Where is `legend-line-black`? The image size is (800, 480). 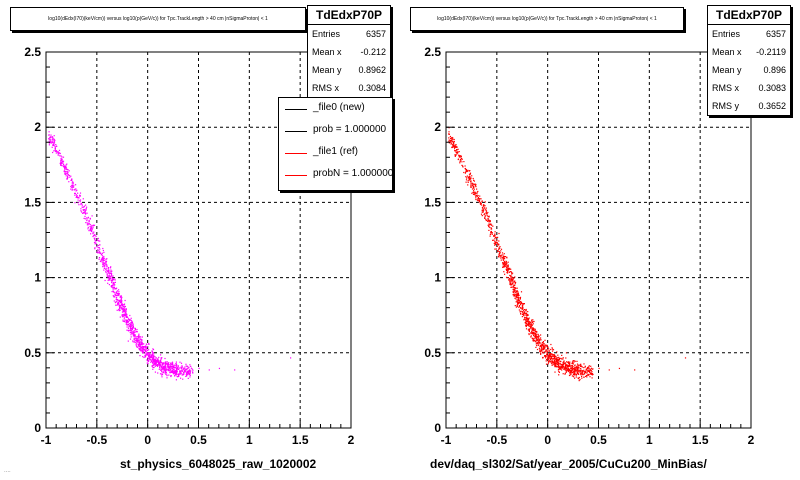
legend-line-black is located at coordinates (296, 109).